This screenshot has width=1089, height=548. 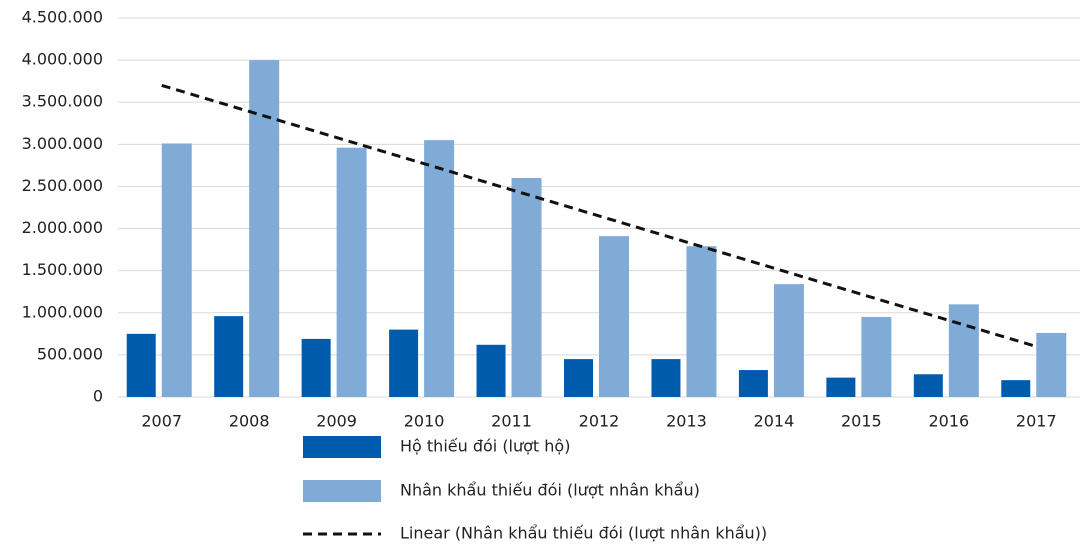 What do you see at coordinates (161, 421) in the screenshot?
I see `x-tick-label: 2007` at bounding box center [161, 421].